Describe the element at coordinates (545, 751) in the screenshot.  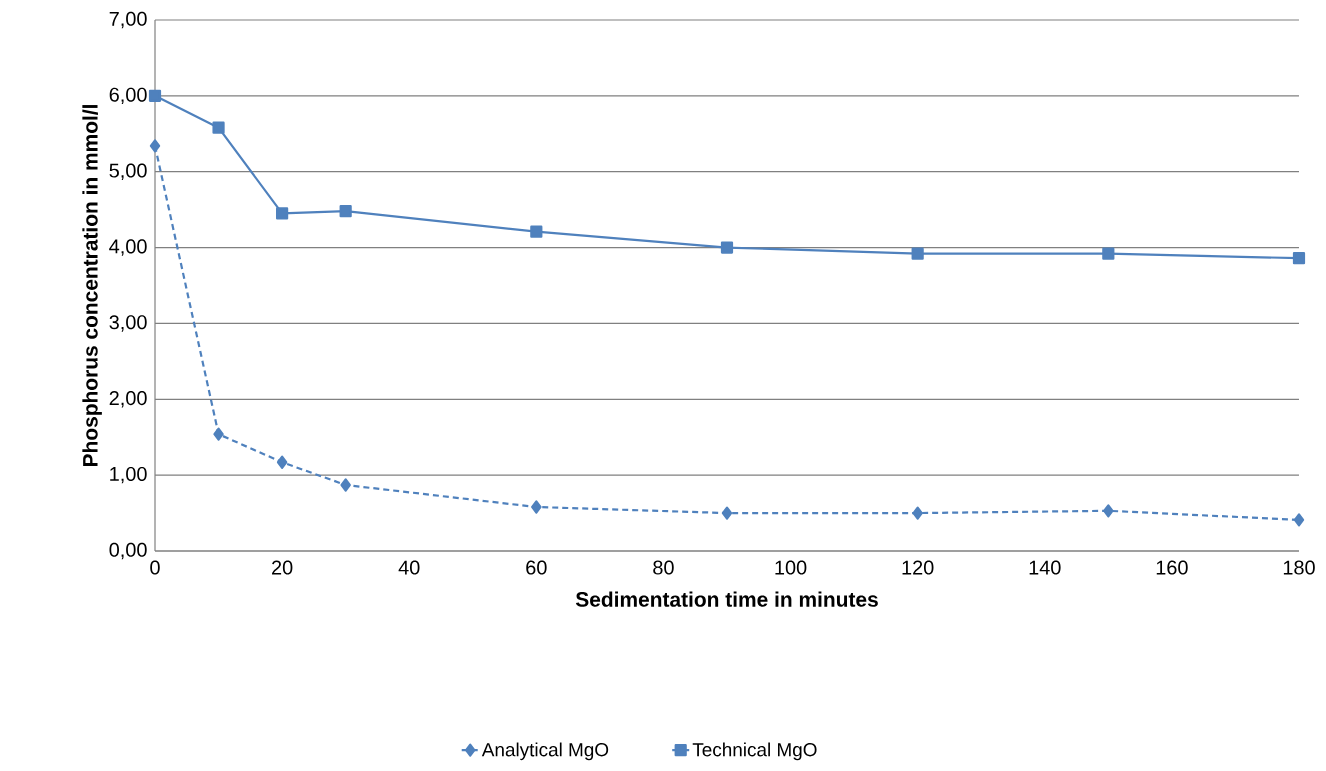
I see `legend-label: Analytical MgO` at that location.